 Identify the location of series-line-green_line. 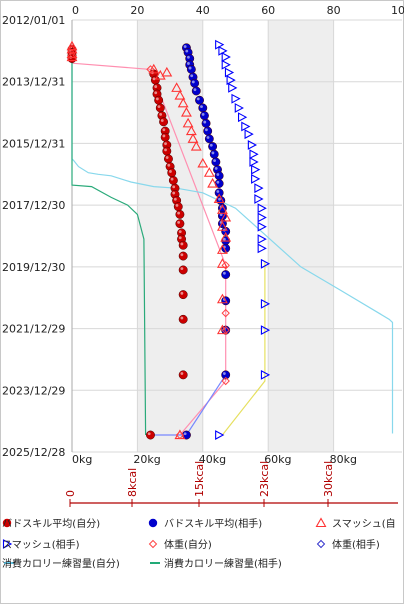
(109, 240).